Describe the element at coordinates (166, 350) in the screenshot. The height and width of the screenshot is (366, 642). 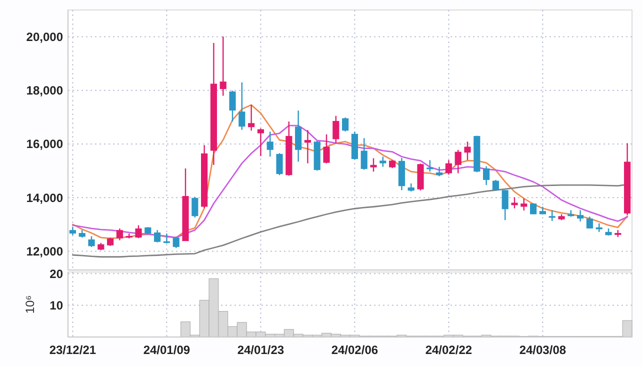
I see `x-tick-label: 24/01/09` at that location.